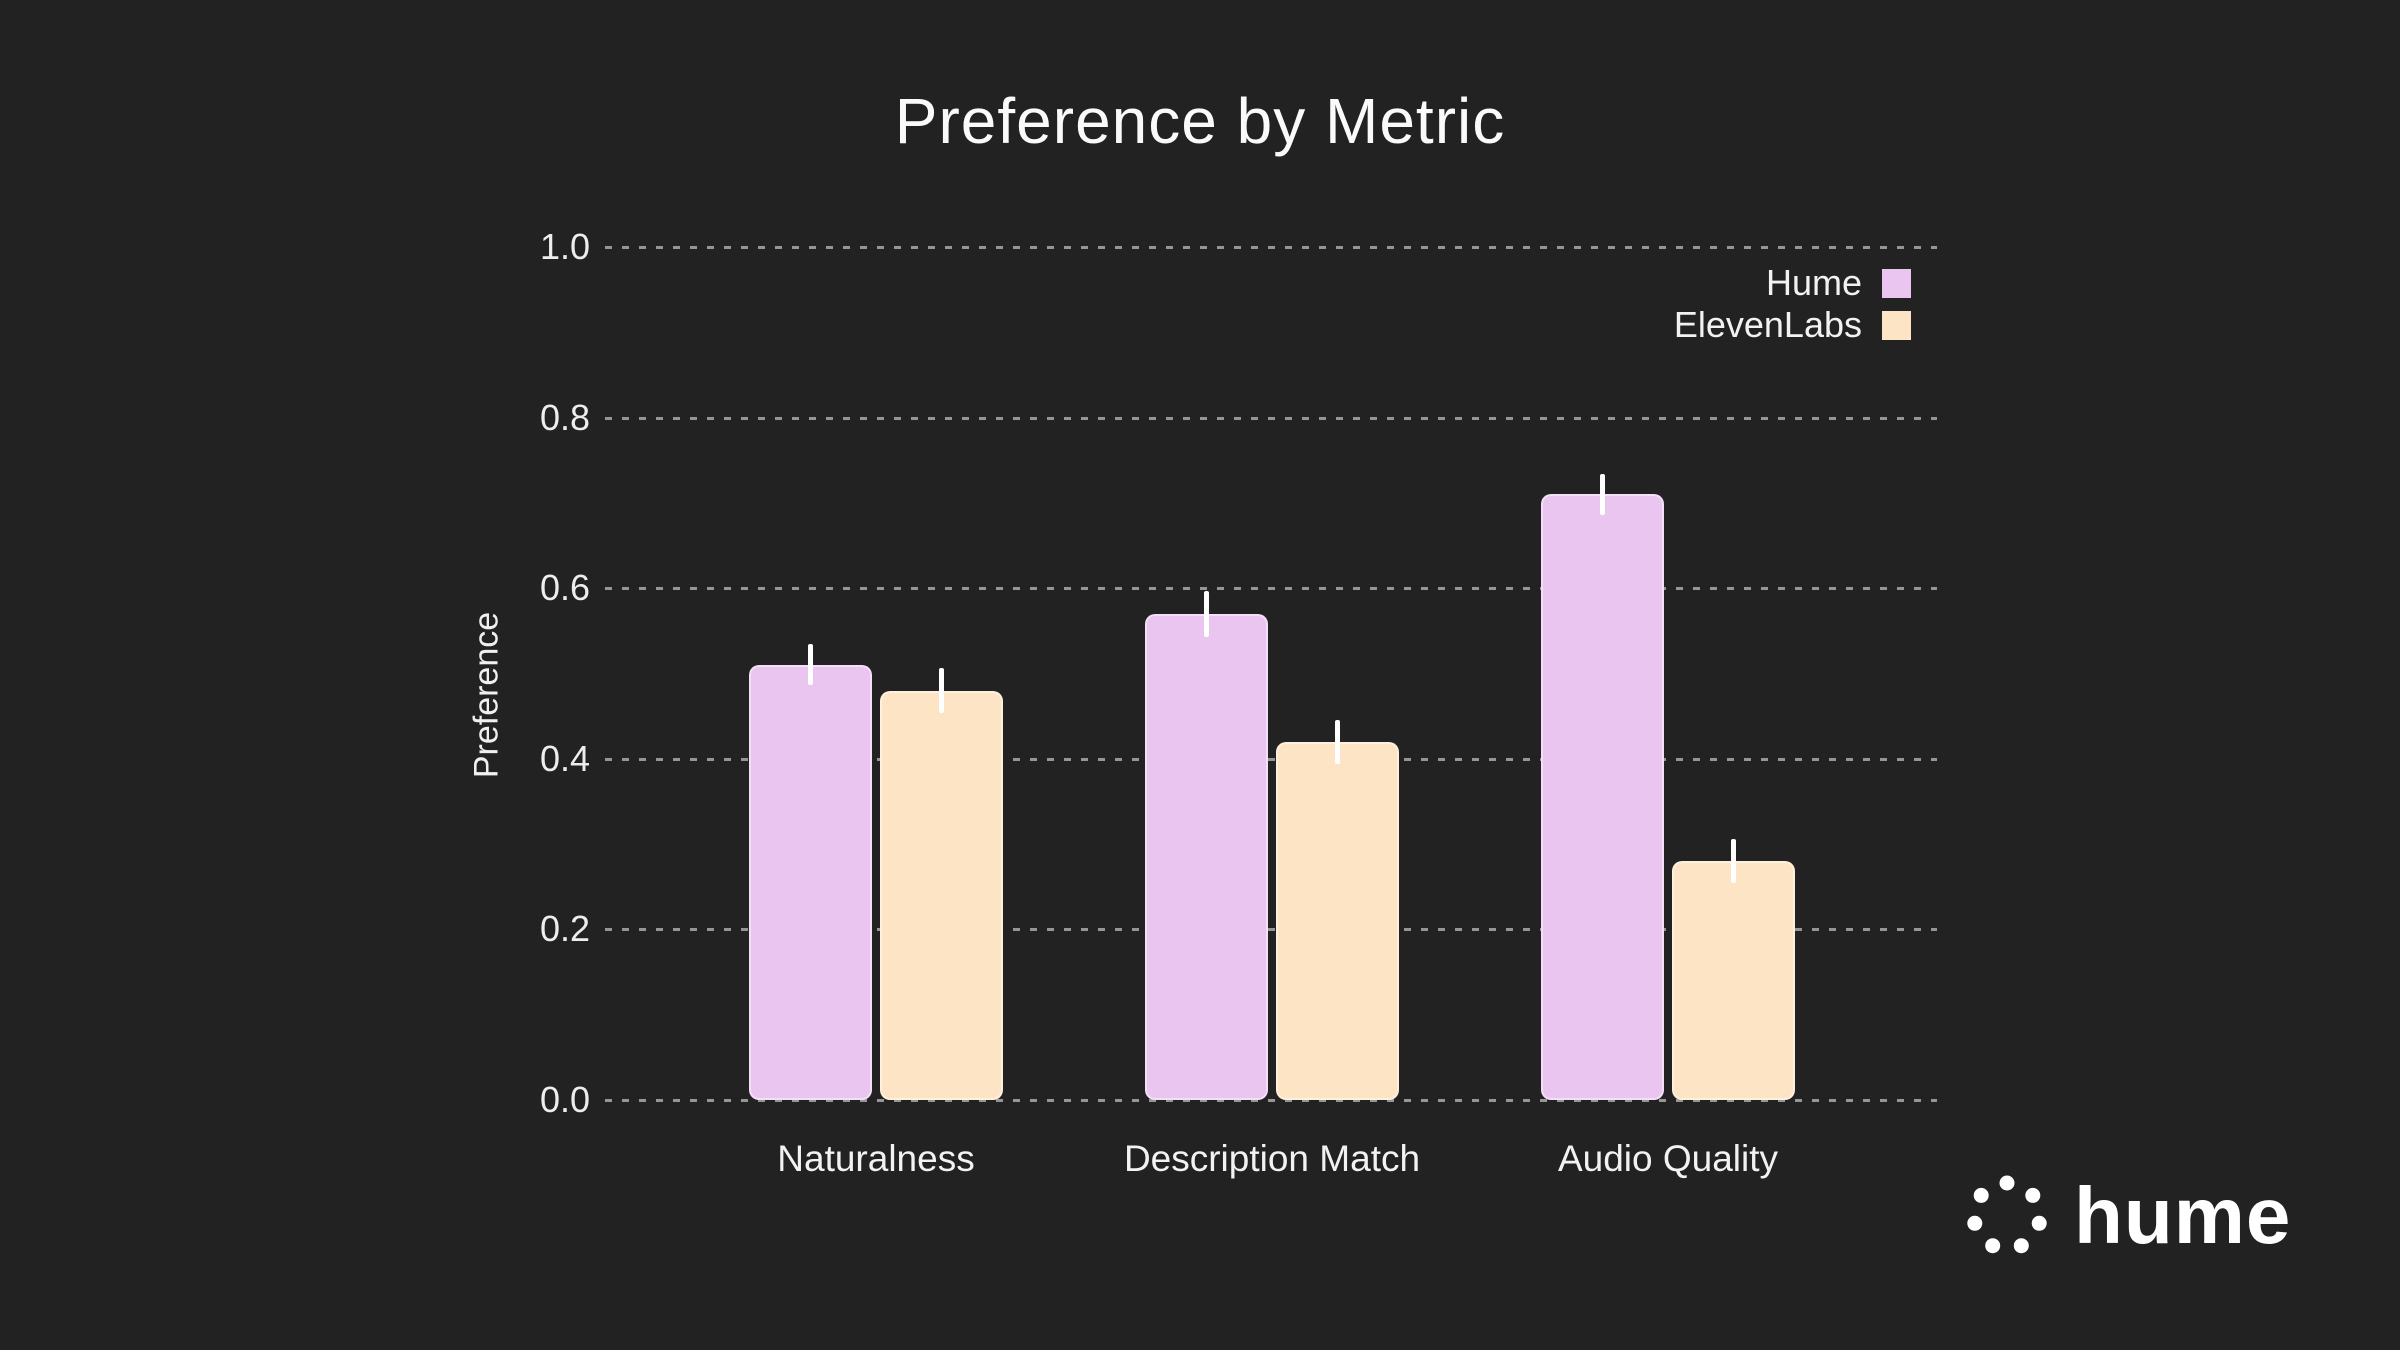 Image resolution: width=2400 pixels, height=1350 pixels. What do you see at coordinates (2183, 1215) in the screenshot?
I see `hume-logo-text: hume` at bounding box center [2183, 1215].